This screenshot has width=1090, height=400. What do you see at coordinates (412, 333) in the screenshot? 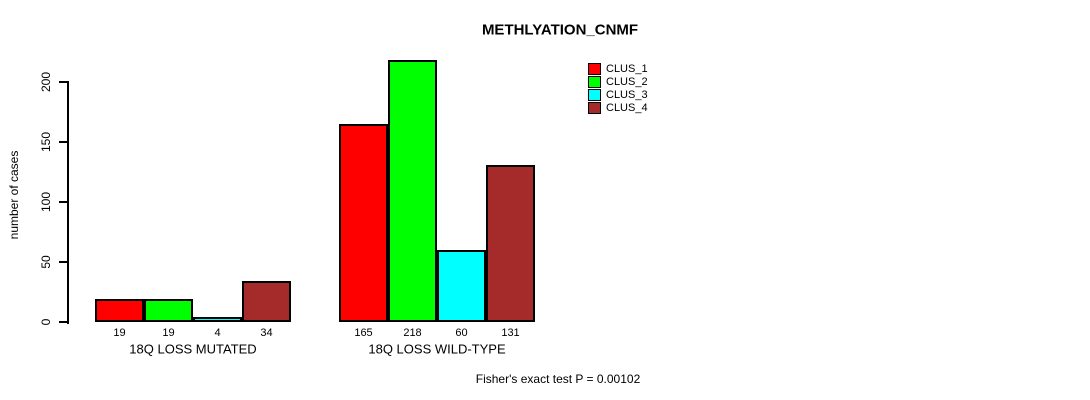
I see `bar-value-label: 218` at bounding box center [412, 333].